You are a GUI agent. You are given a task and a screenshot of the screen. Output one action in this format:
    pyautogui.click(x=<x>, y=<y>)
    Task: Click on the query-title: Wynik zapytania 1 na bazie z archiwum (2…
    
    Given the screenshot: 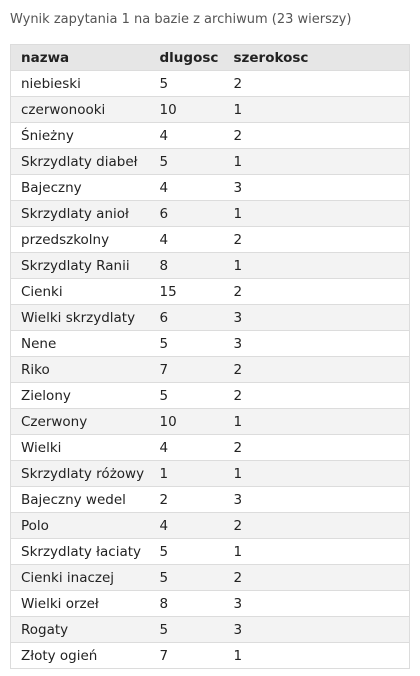 What is the action you would take?
    pyautogui.click(x=181, y=19)
    